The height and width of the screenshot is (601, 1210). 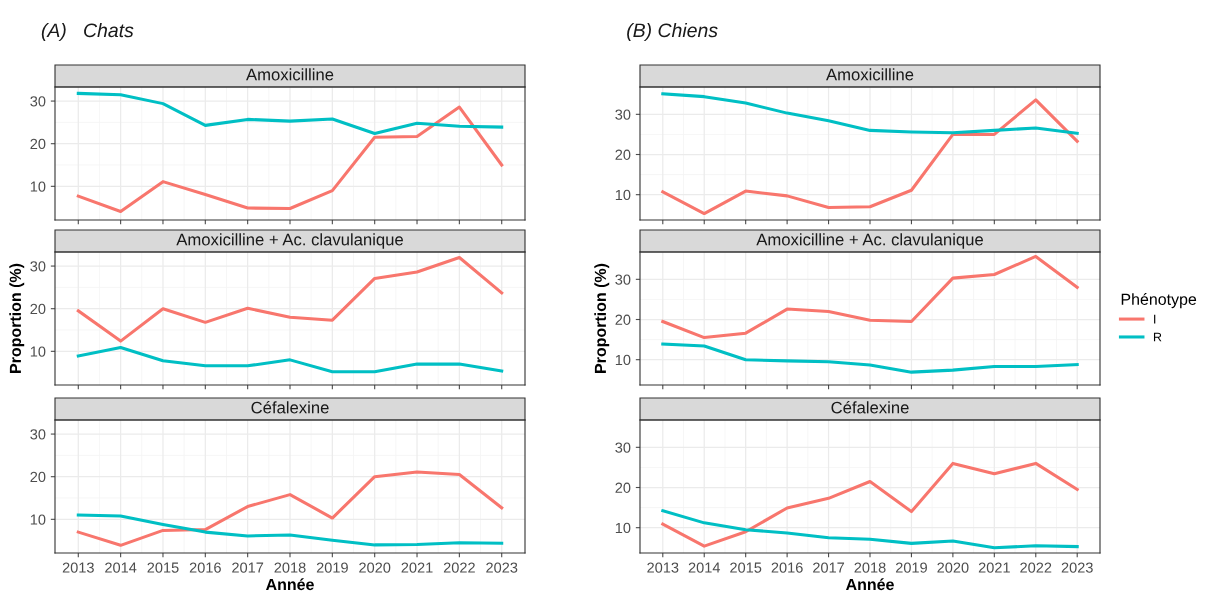 What do you see at coordinates (87, 32) in the screenshot?
I see `chart-subtitle: (A) Chats` at bounding box center [87, 32].